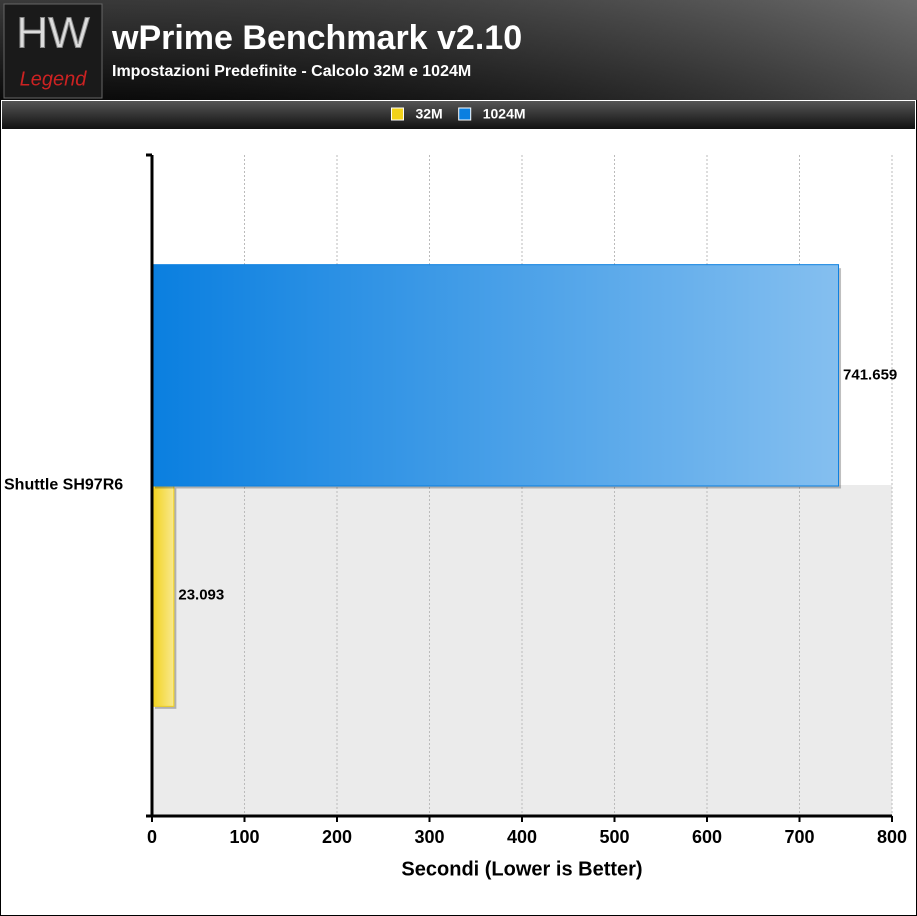  Describe the element at coordinates (870, 374) in the screenshot. I see `data-label: 741.659` at that location.